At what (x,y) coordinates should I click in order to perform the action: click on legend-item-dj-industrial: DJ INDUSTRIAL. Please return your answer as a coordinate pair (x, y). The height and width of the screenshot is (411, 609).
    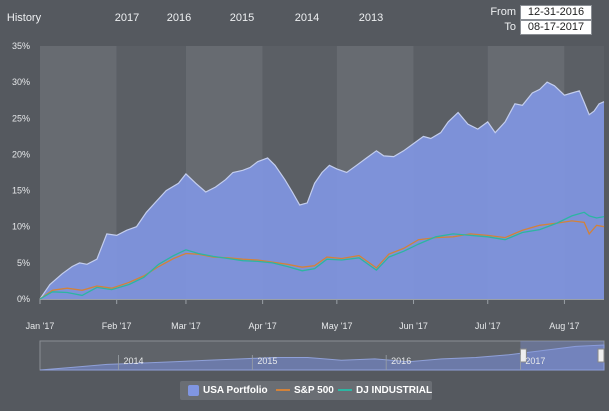
    Looking at the image, I should click on (385, 390).